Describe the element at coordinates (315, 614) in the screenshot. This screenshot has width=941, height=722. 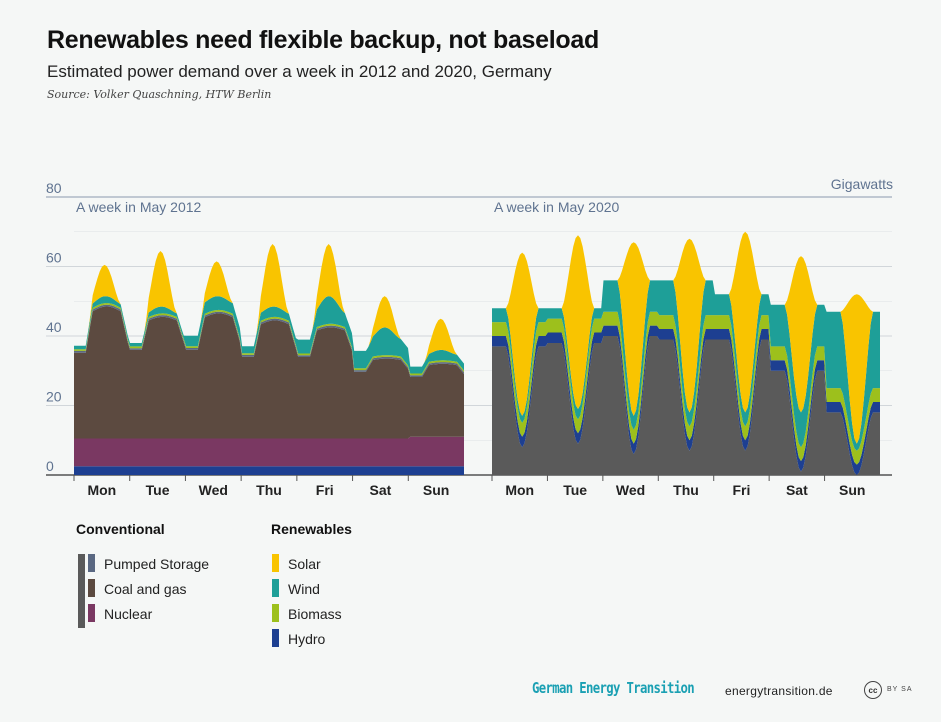
I see `legend-label-biomass: Biomass` at that location.